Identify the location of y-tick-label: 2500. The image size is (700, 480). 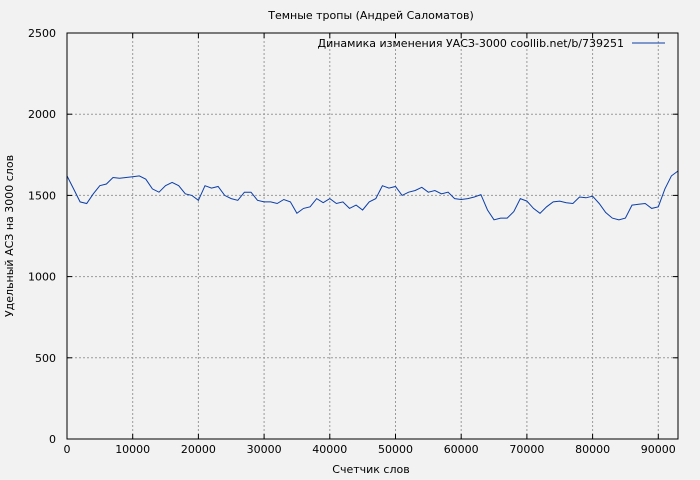
(42, 33).